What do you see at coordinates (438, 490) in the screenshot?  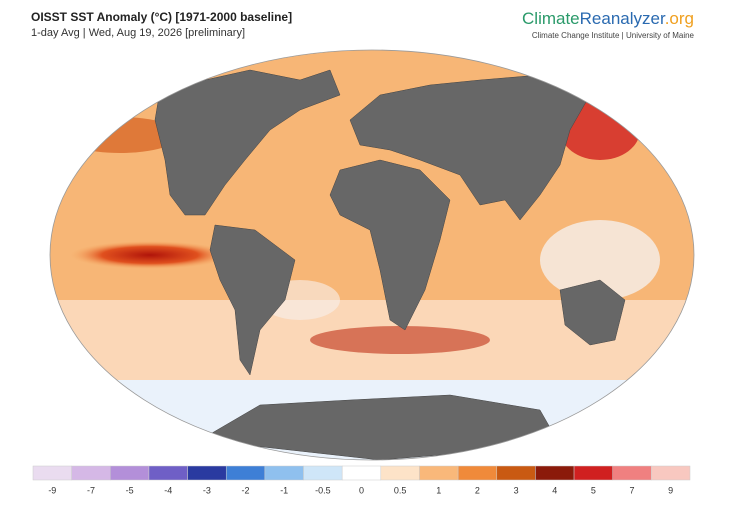 I see `colorbar-tick-label: 1` at bounding box center [438, 490].